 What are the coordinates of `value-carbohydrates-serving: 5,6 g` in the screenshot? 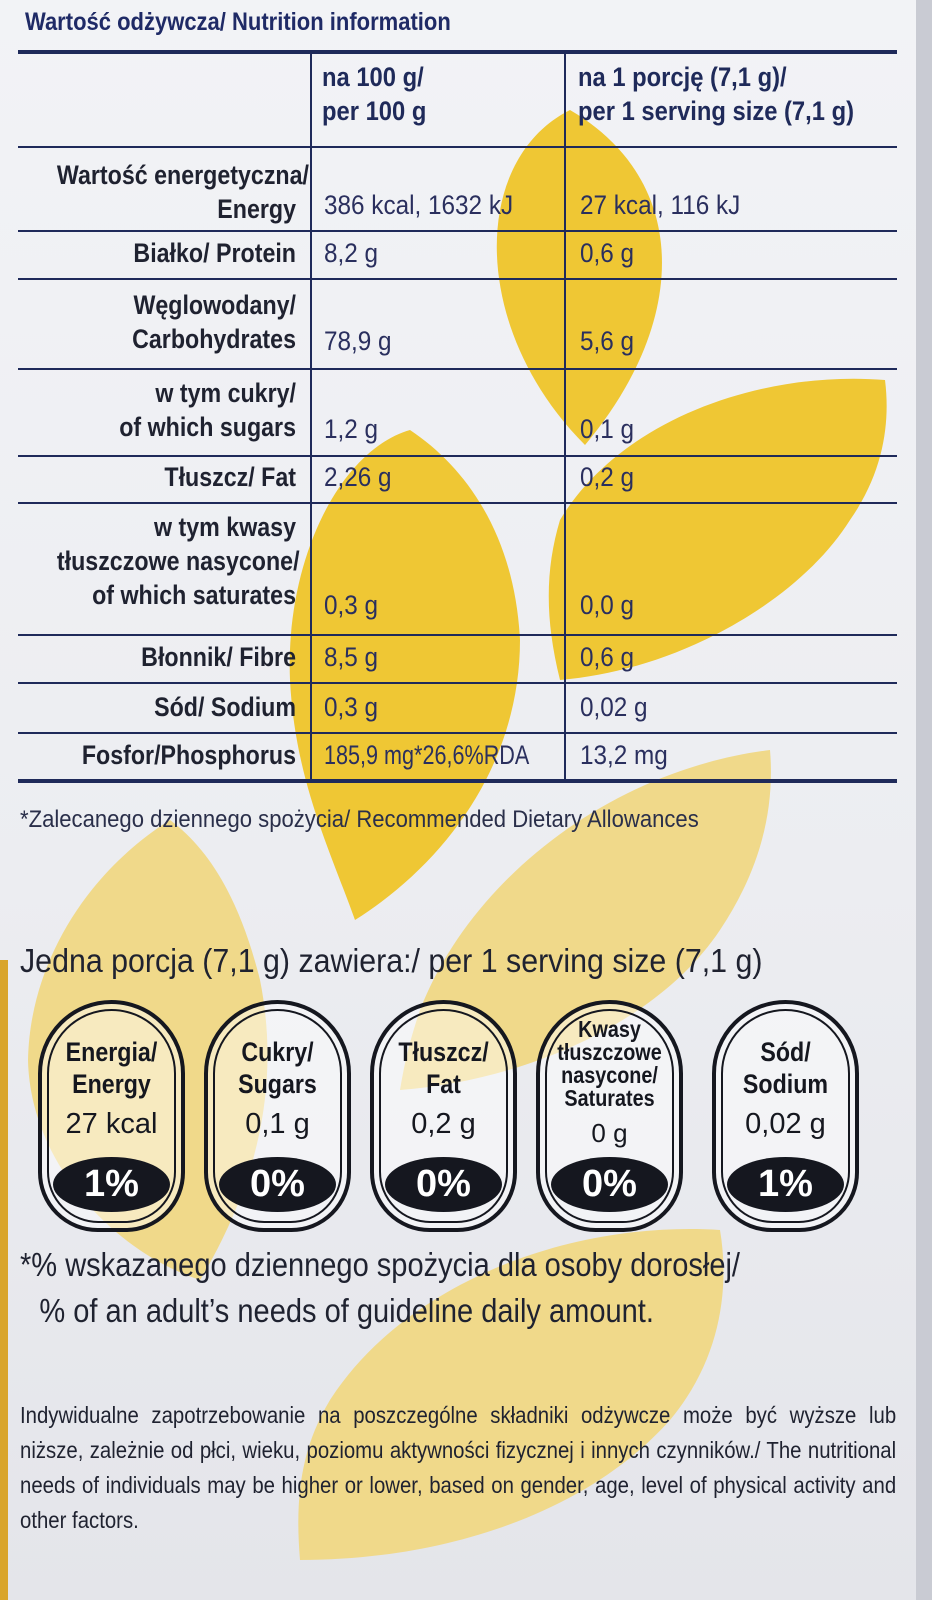 It's located at (607, 341).